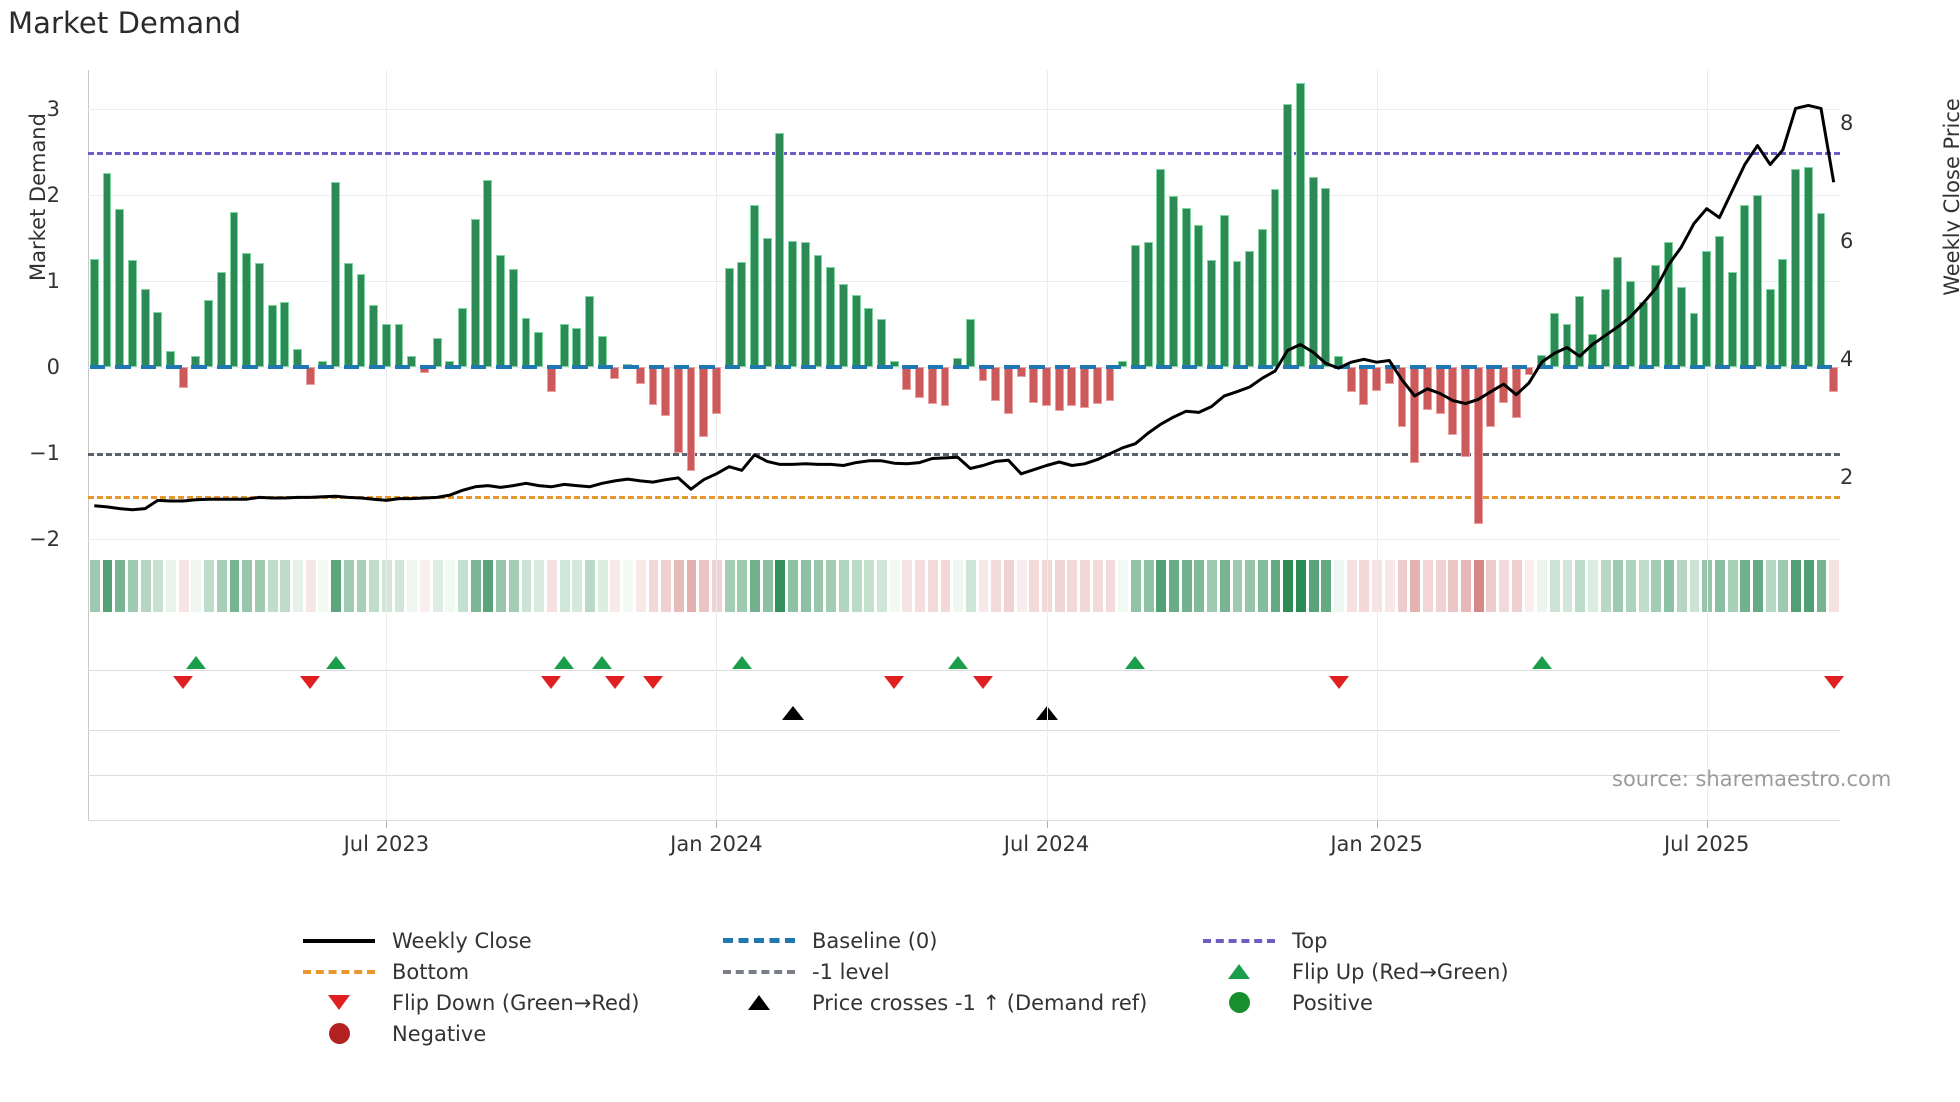 Image resolution: width=1960 pixels, height=1102 pixels. I want to click on legend-item: Baseline (0), so click(960, 941).